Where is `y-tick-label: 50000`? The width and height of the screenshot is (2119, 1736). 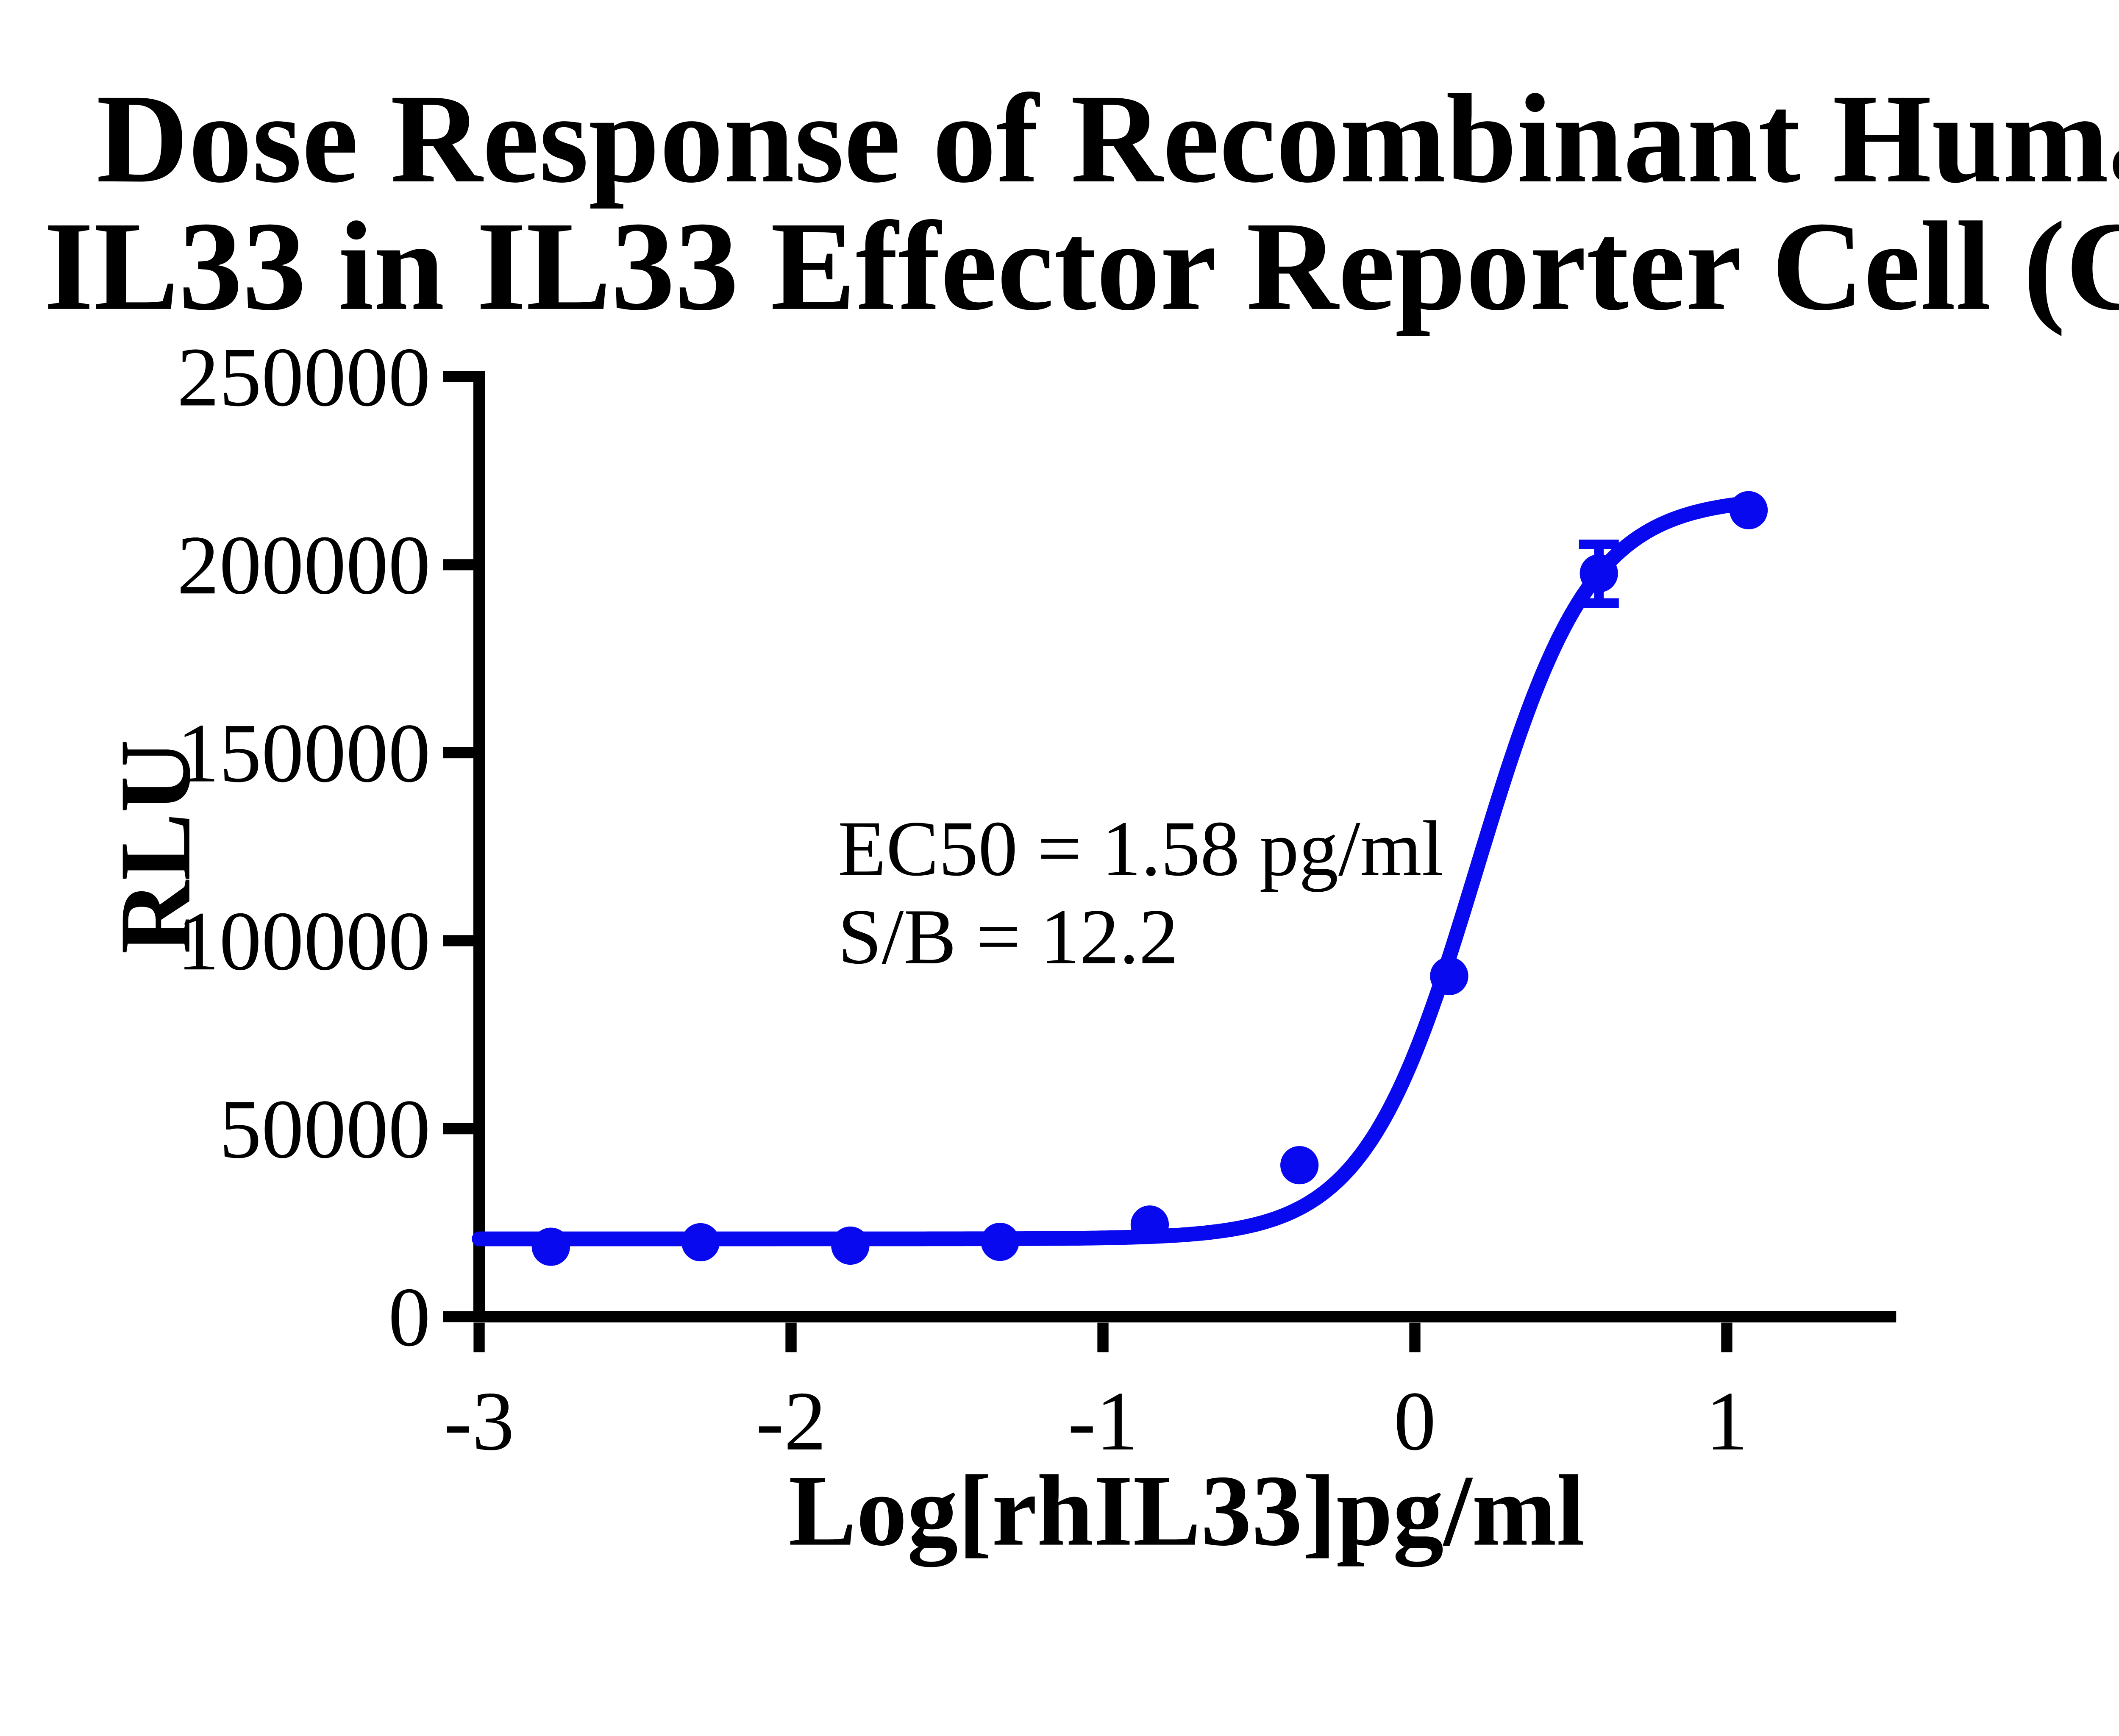
y-tick-label: 50000 is located at coordinates (325, 1129).